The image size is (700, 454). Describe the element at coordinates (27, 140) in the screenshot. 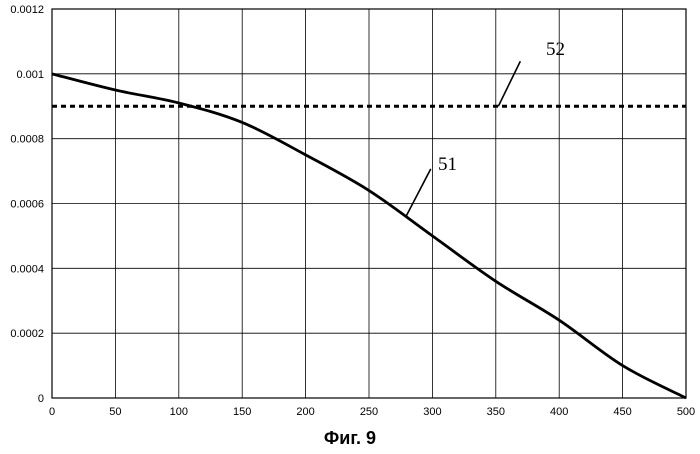

I see `y-tick-label: 0.0008` at that location.